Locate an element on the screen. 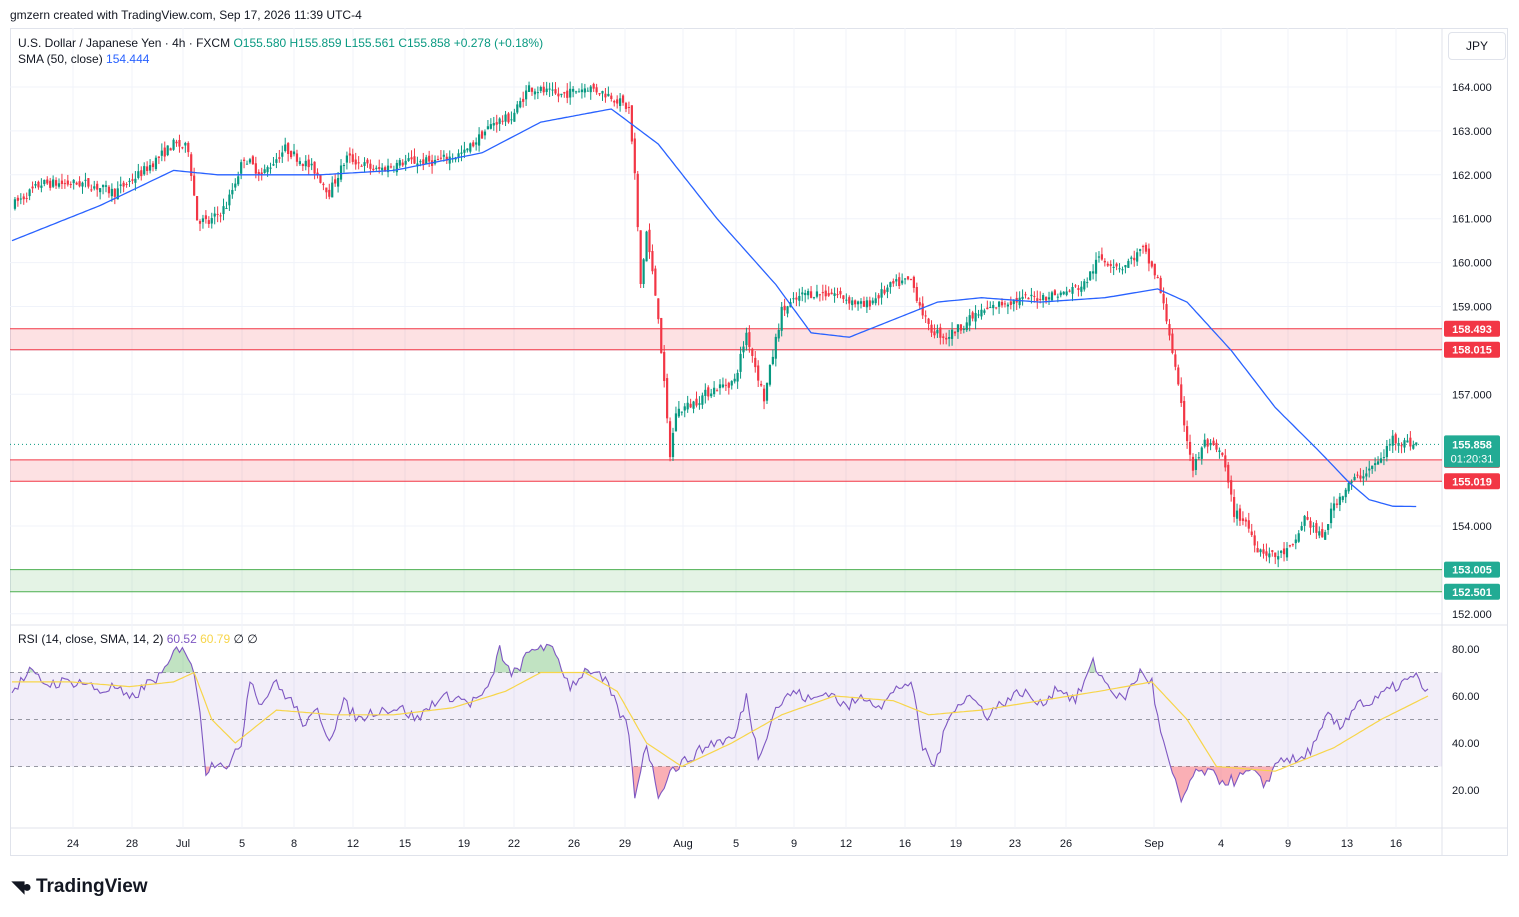  zone-green is located at coordinates (726, 580).